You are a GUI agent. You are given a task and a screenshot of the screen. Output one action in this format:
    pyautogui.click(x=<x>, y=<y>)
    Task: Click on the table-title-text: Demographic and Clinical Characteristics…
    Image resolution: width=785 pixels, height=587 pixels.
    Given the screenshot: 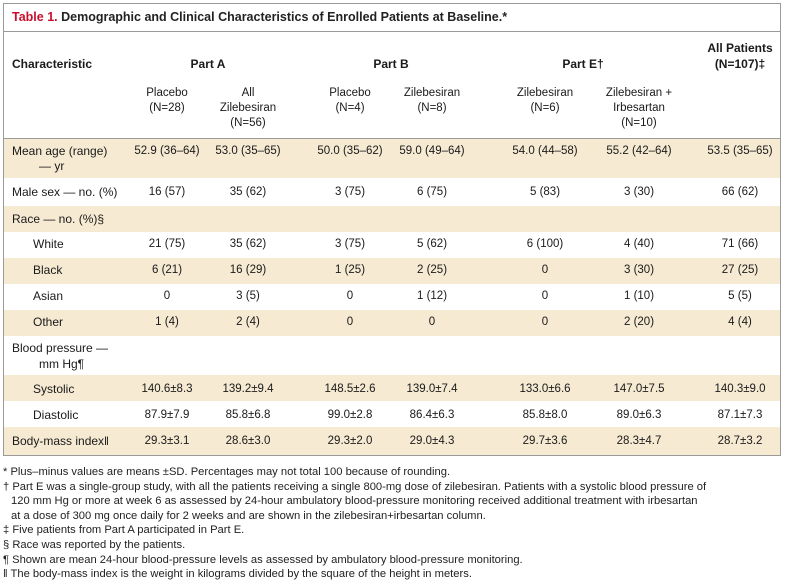 What is the action you would take?
    pyautogui.click(x=282, y=17)
    